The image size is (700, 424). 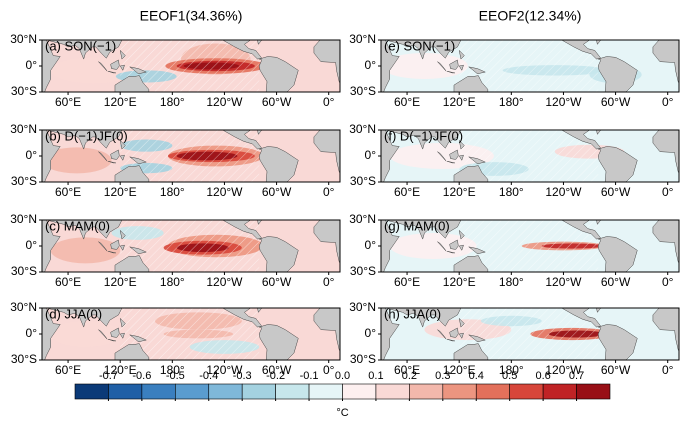 What do you see at coordinates (141, 376) in the screenshot?
I see `colorbar-tick-label: -0.6` at bounding box center [141, 376].